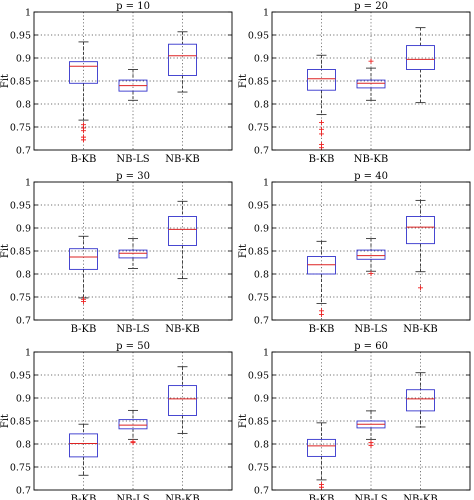  What do you see at coordinates (371, 346) in the screenshot?
I see `panel-title: p = 60` at bounding box center [371, 346].